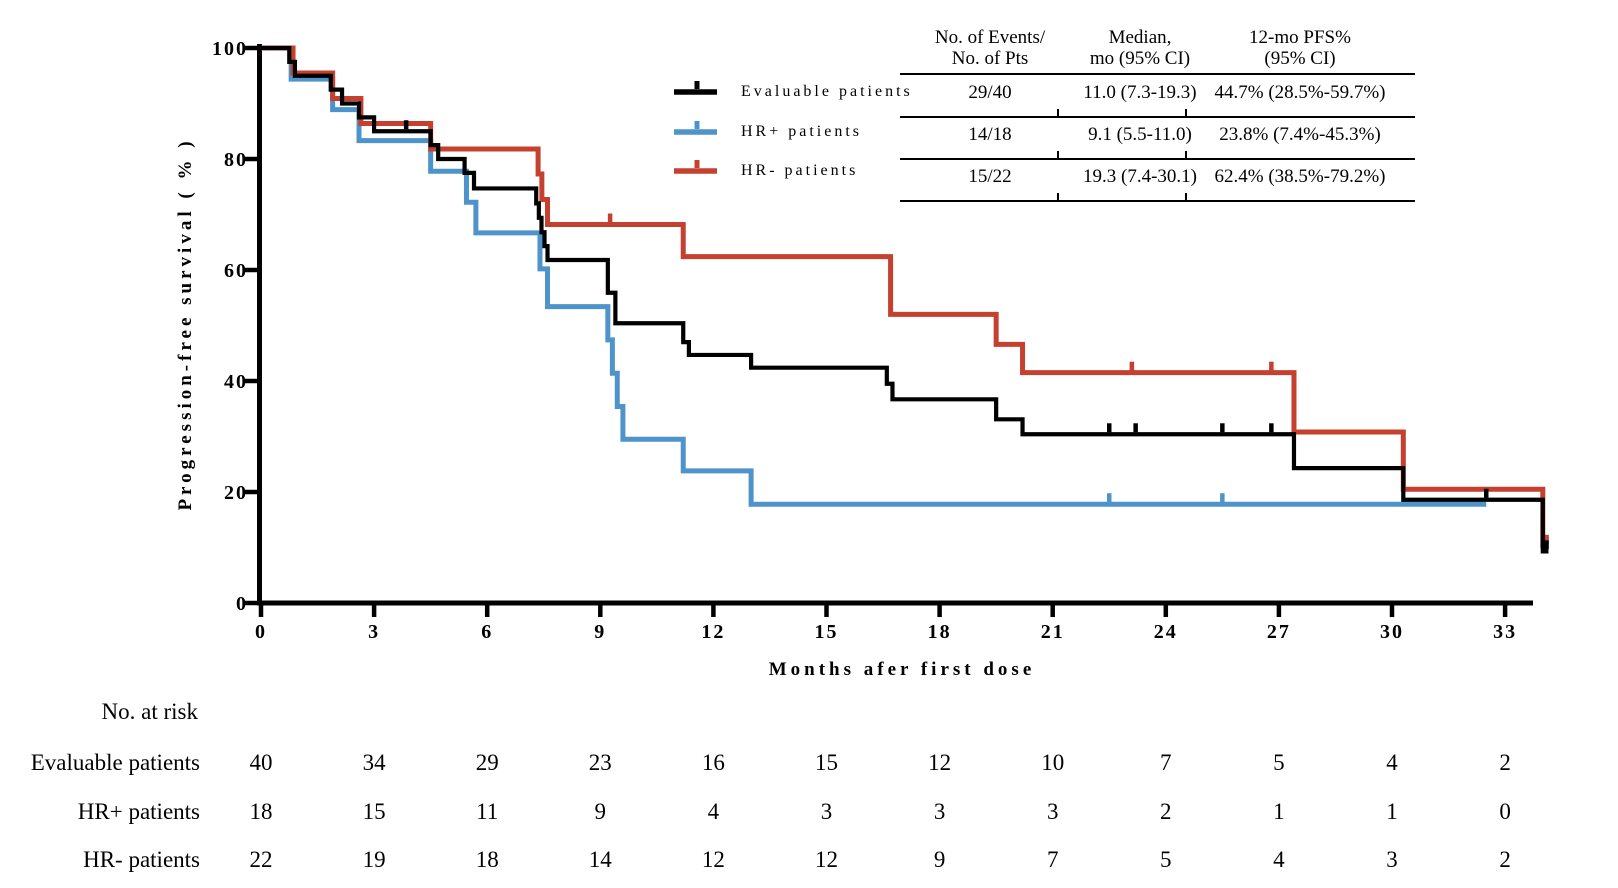  Describe the element at coordinates (236, 382) in the screenshot. I see `y-tick-label: 40` at that location.